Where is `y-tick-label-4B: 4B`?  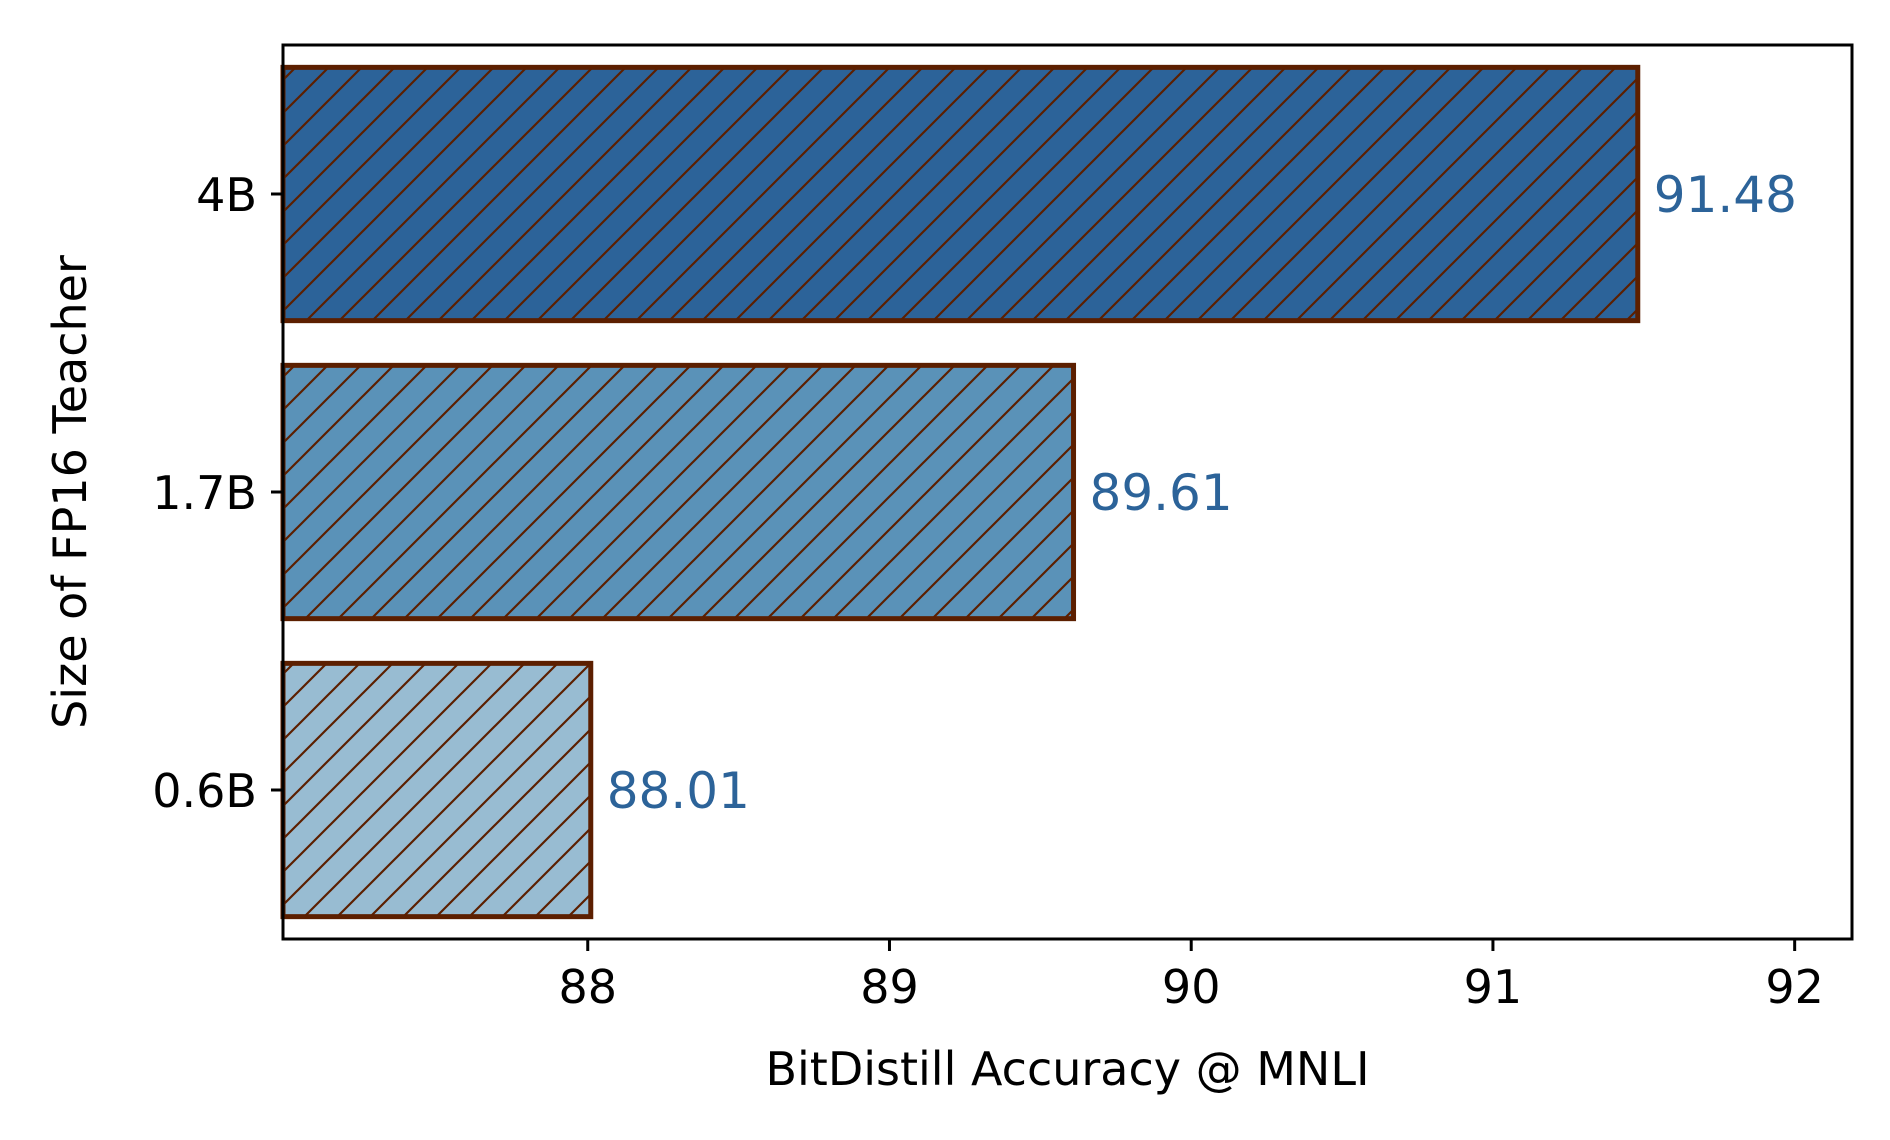
y-tick-label-4B: 4B is located at coordinates (226, 195).